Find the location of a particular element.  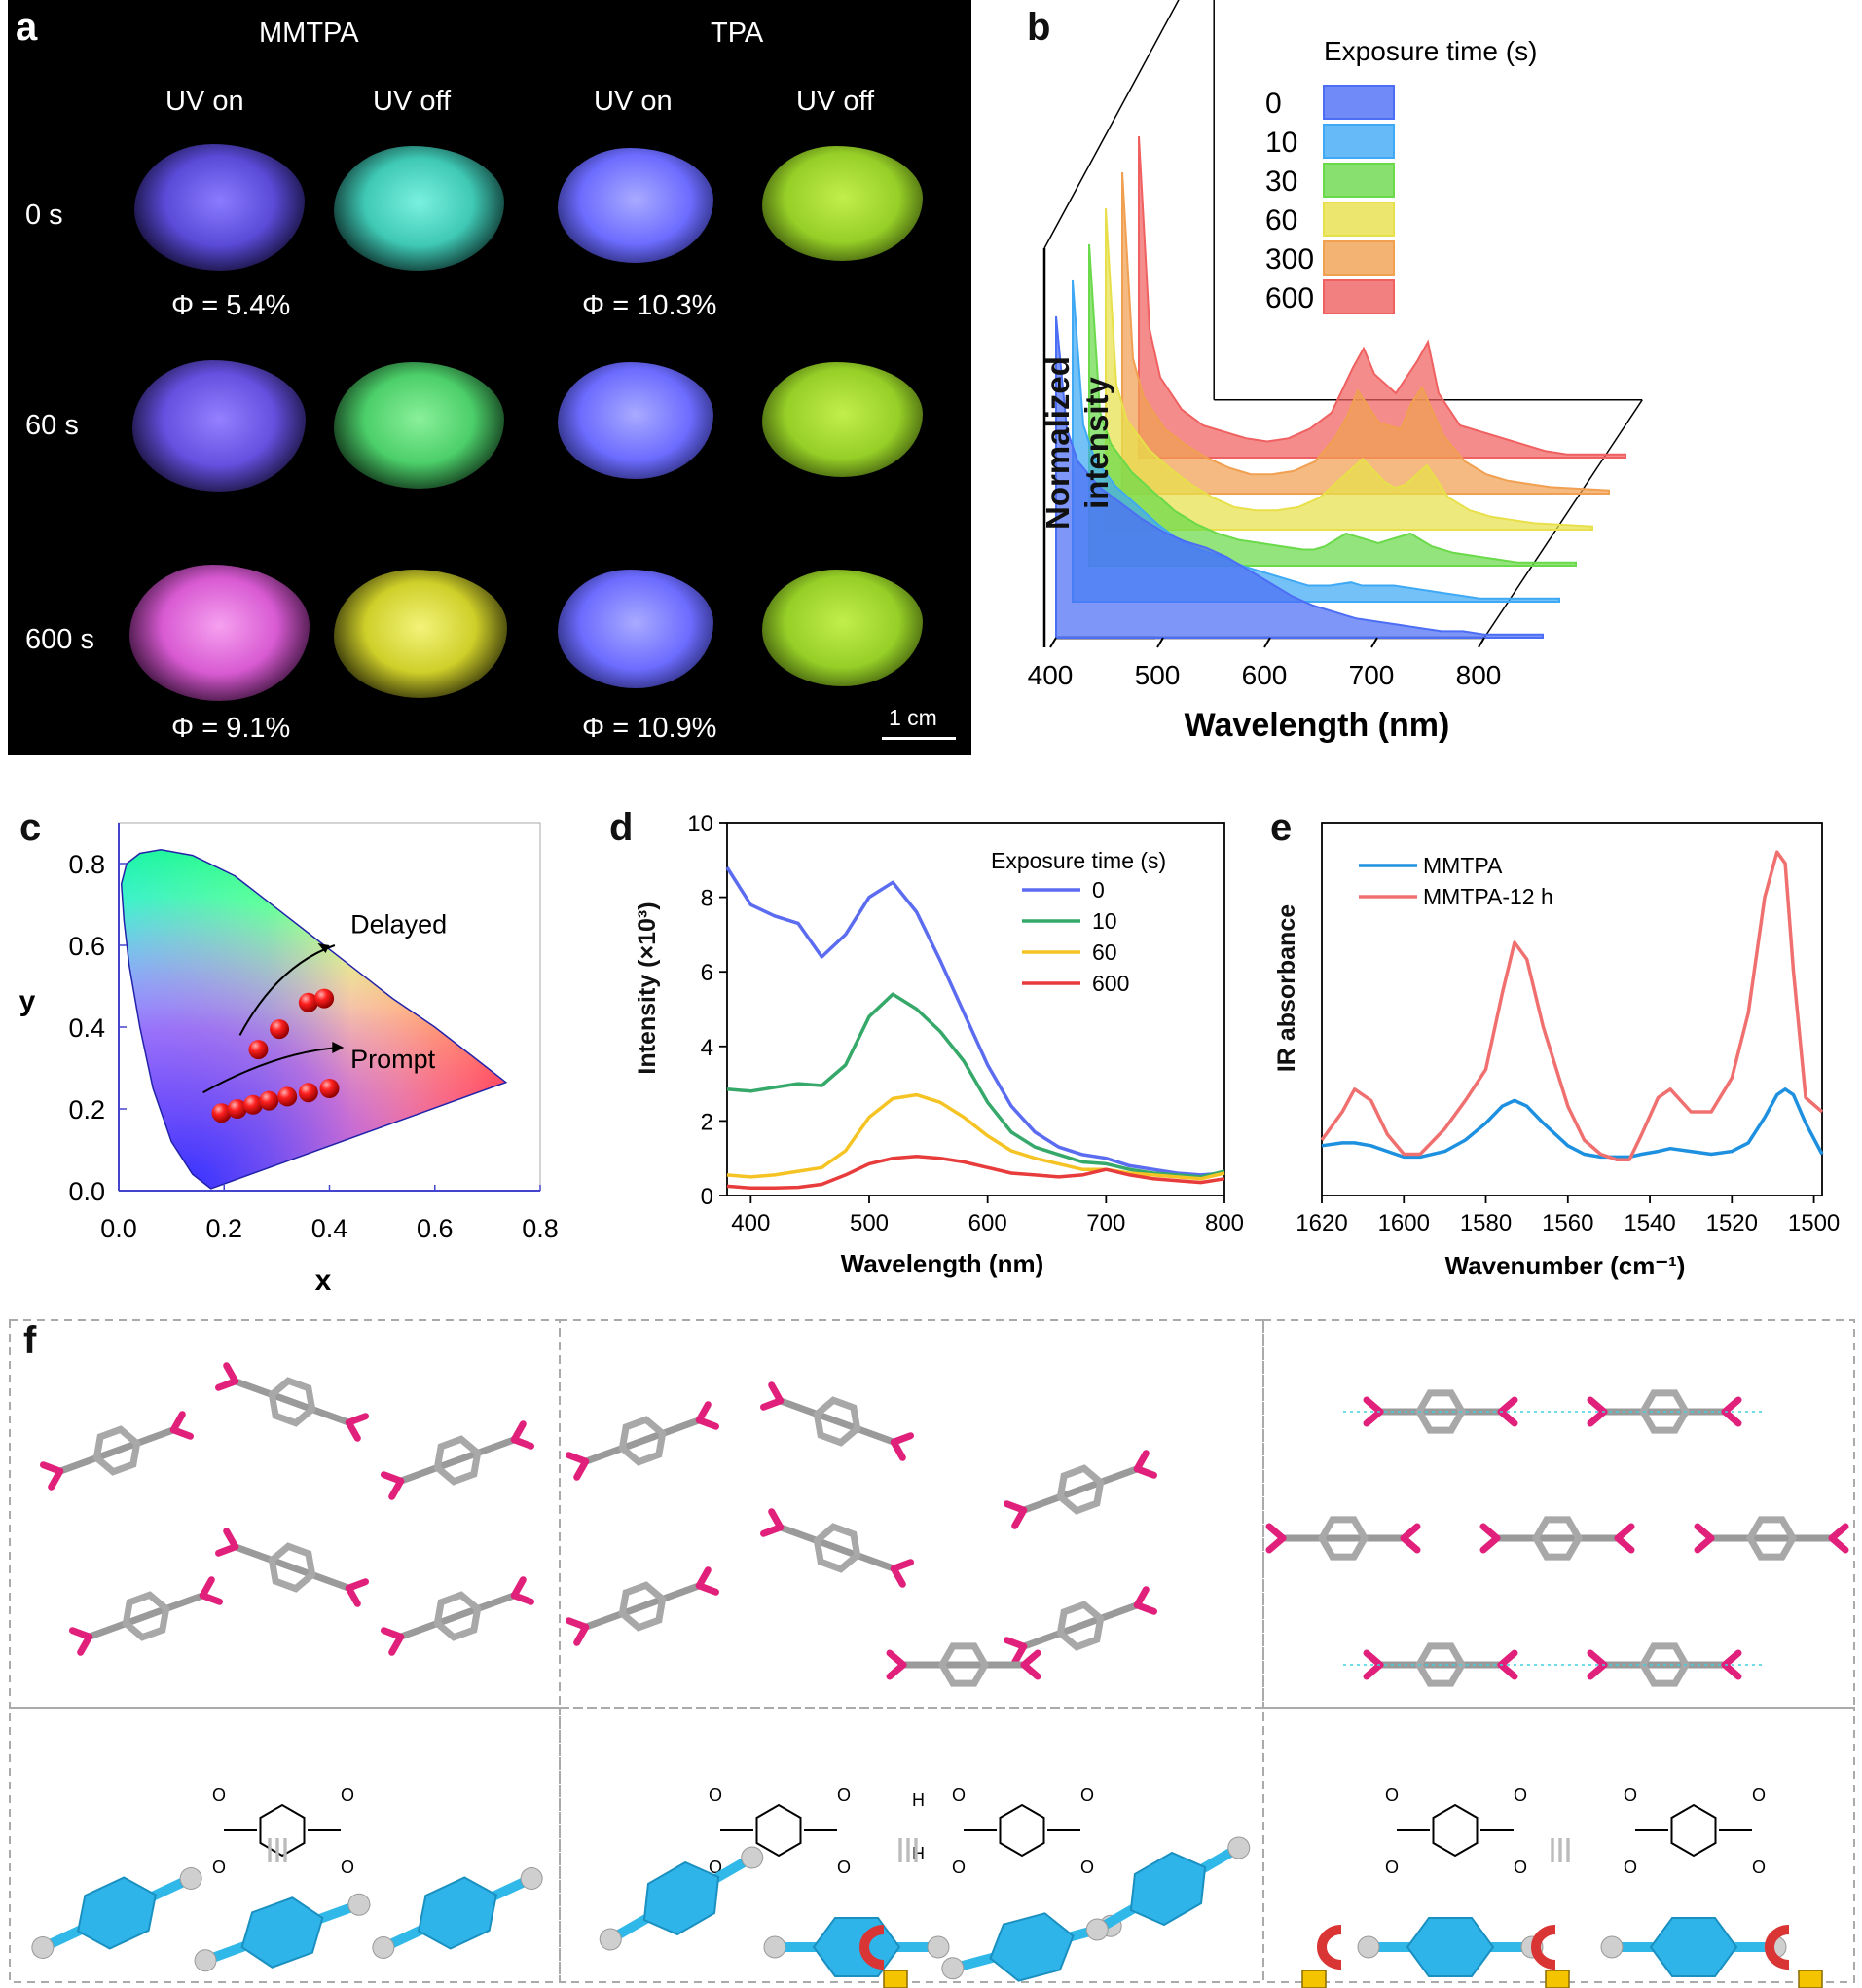

col-label-2: UV off is located at coordinates (412, 101).